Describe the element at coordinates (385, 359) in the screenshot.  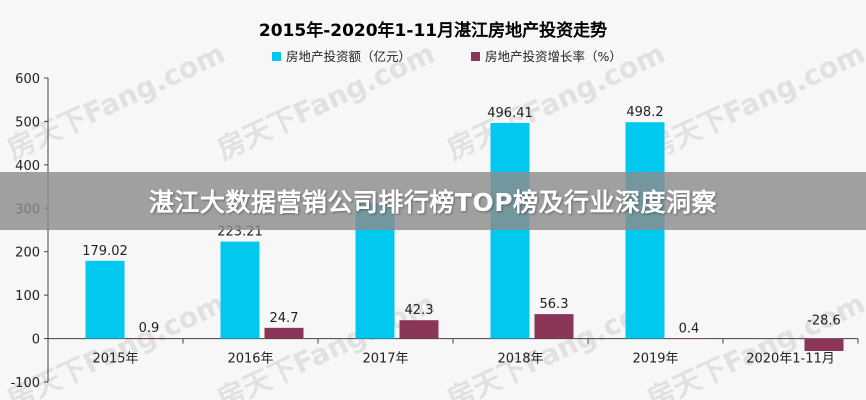
I see `x-tick-label: 2017年` at that location.